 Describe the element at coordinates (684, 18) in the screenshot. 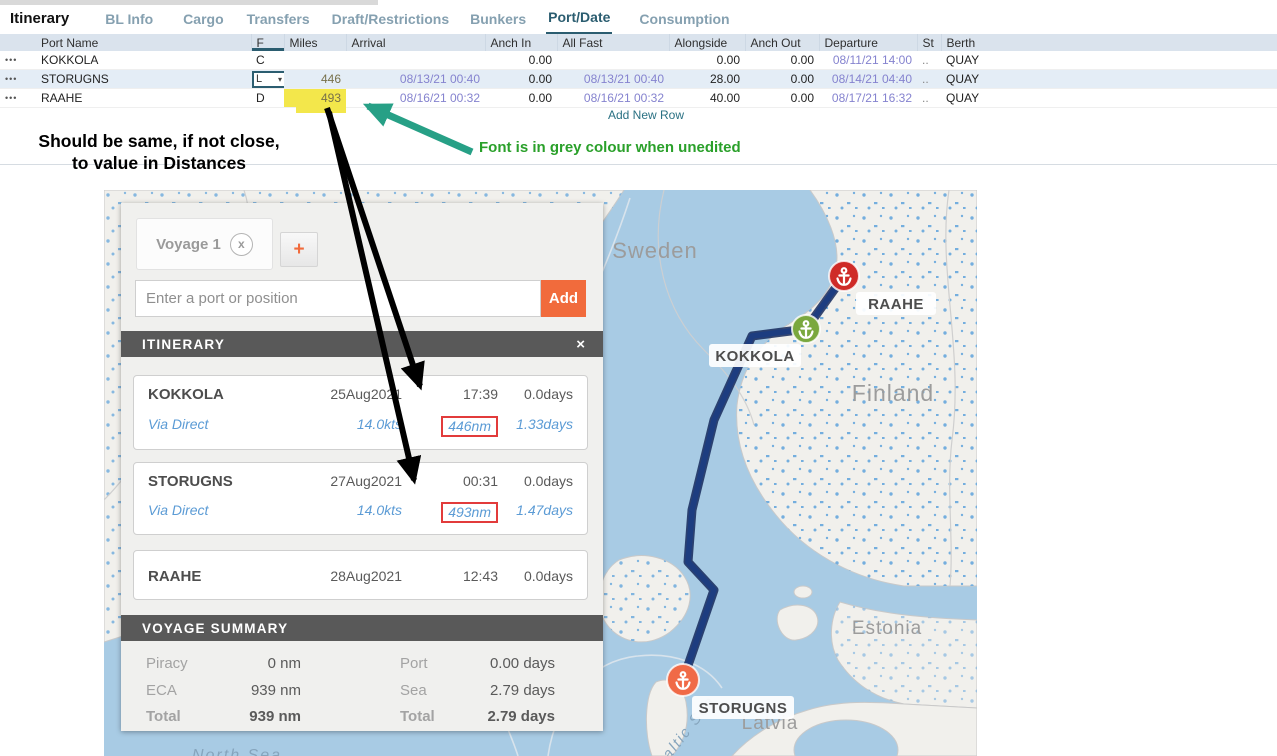

I see `tab-consumption: Consumption` at that location.